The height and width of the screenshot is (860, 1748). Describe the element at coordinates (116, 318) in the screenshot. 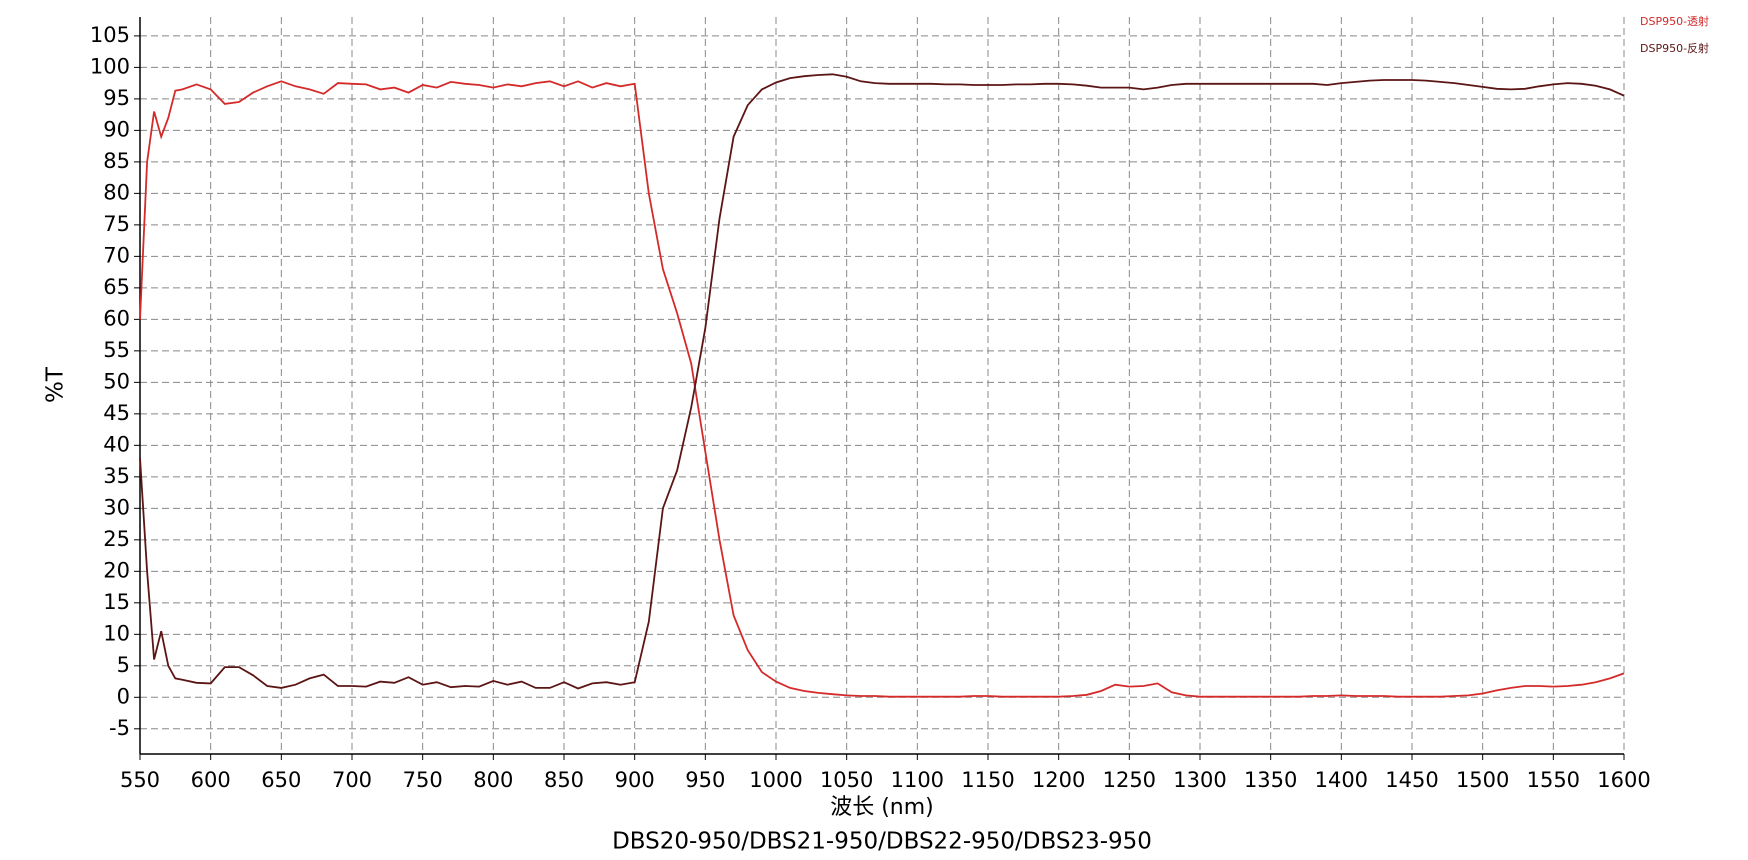

I see `y-tick-label: 60` at that location.